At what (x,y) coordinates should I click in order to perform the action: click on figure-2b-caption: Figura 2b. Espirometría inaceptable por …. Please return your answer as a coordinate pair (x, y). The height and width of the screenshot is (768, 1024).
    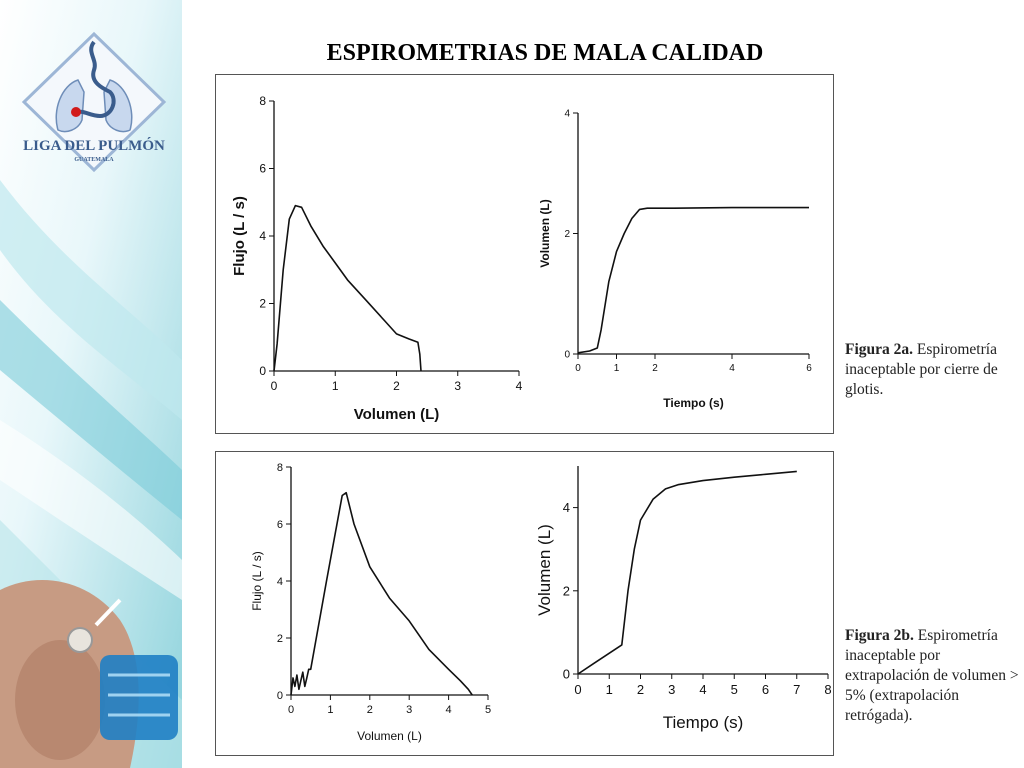
    Looking at the image, I should click on (934, 676).